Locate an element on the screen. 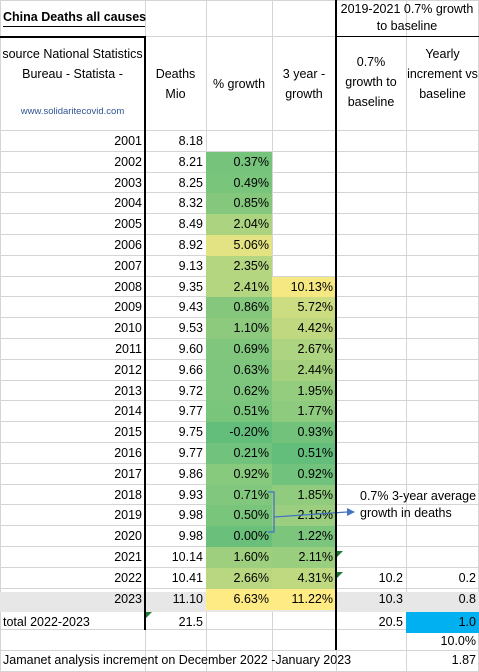 The image size is (479, 672). row-growth: 1.10% is located at coordinates (239, 328).